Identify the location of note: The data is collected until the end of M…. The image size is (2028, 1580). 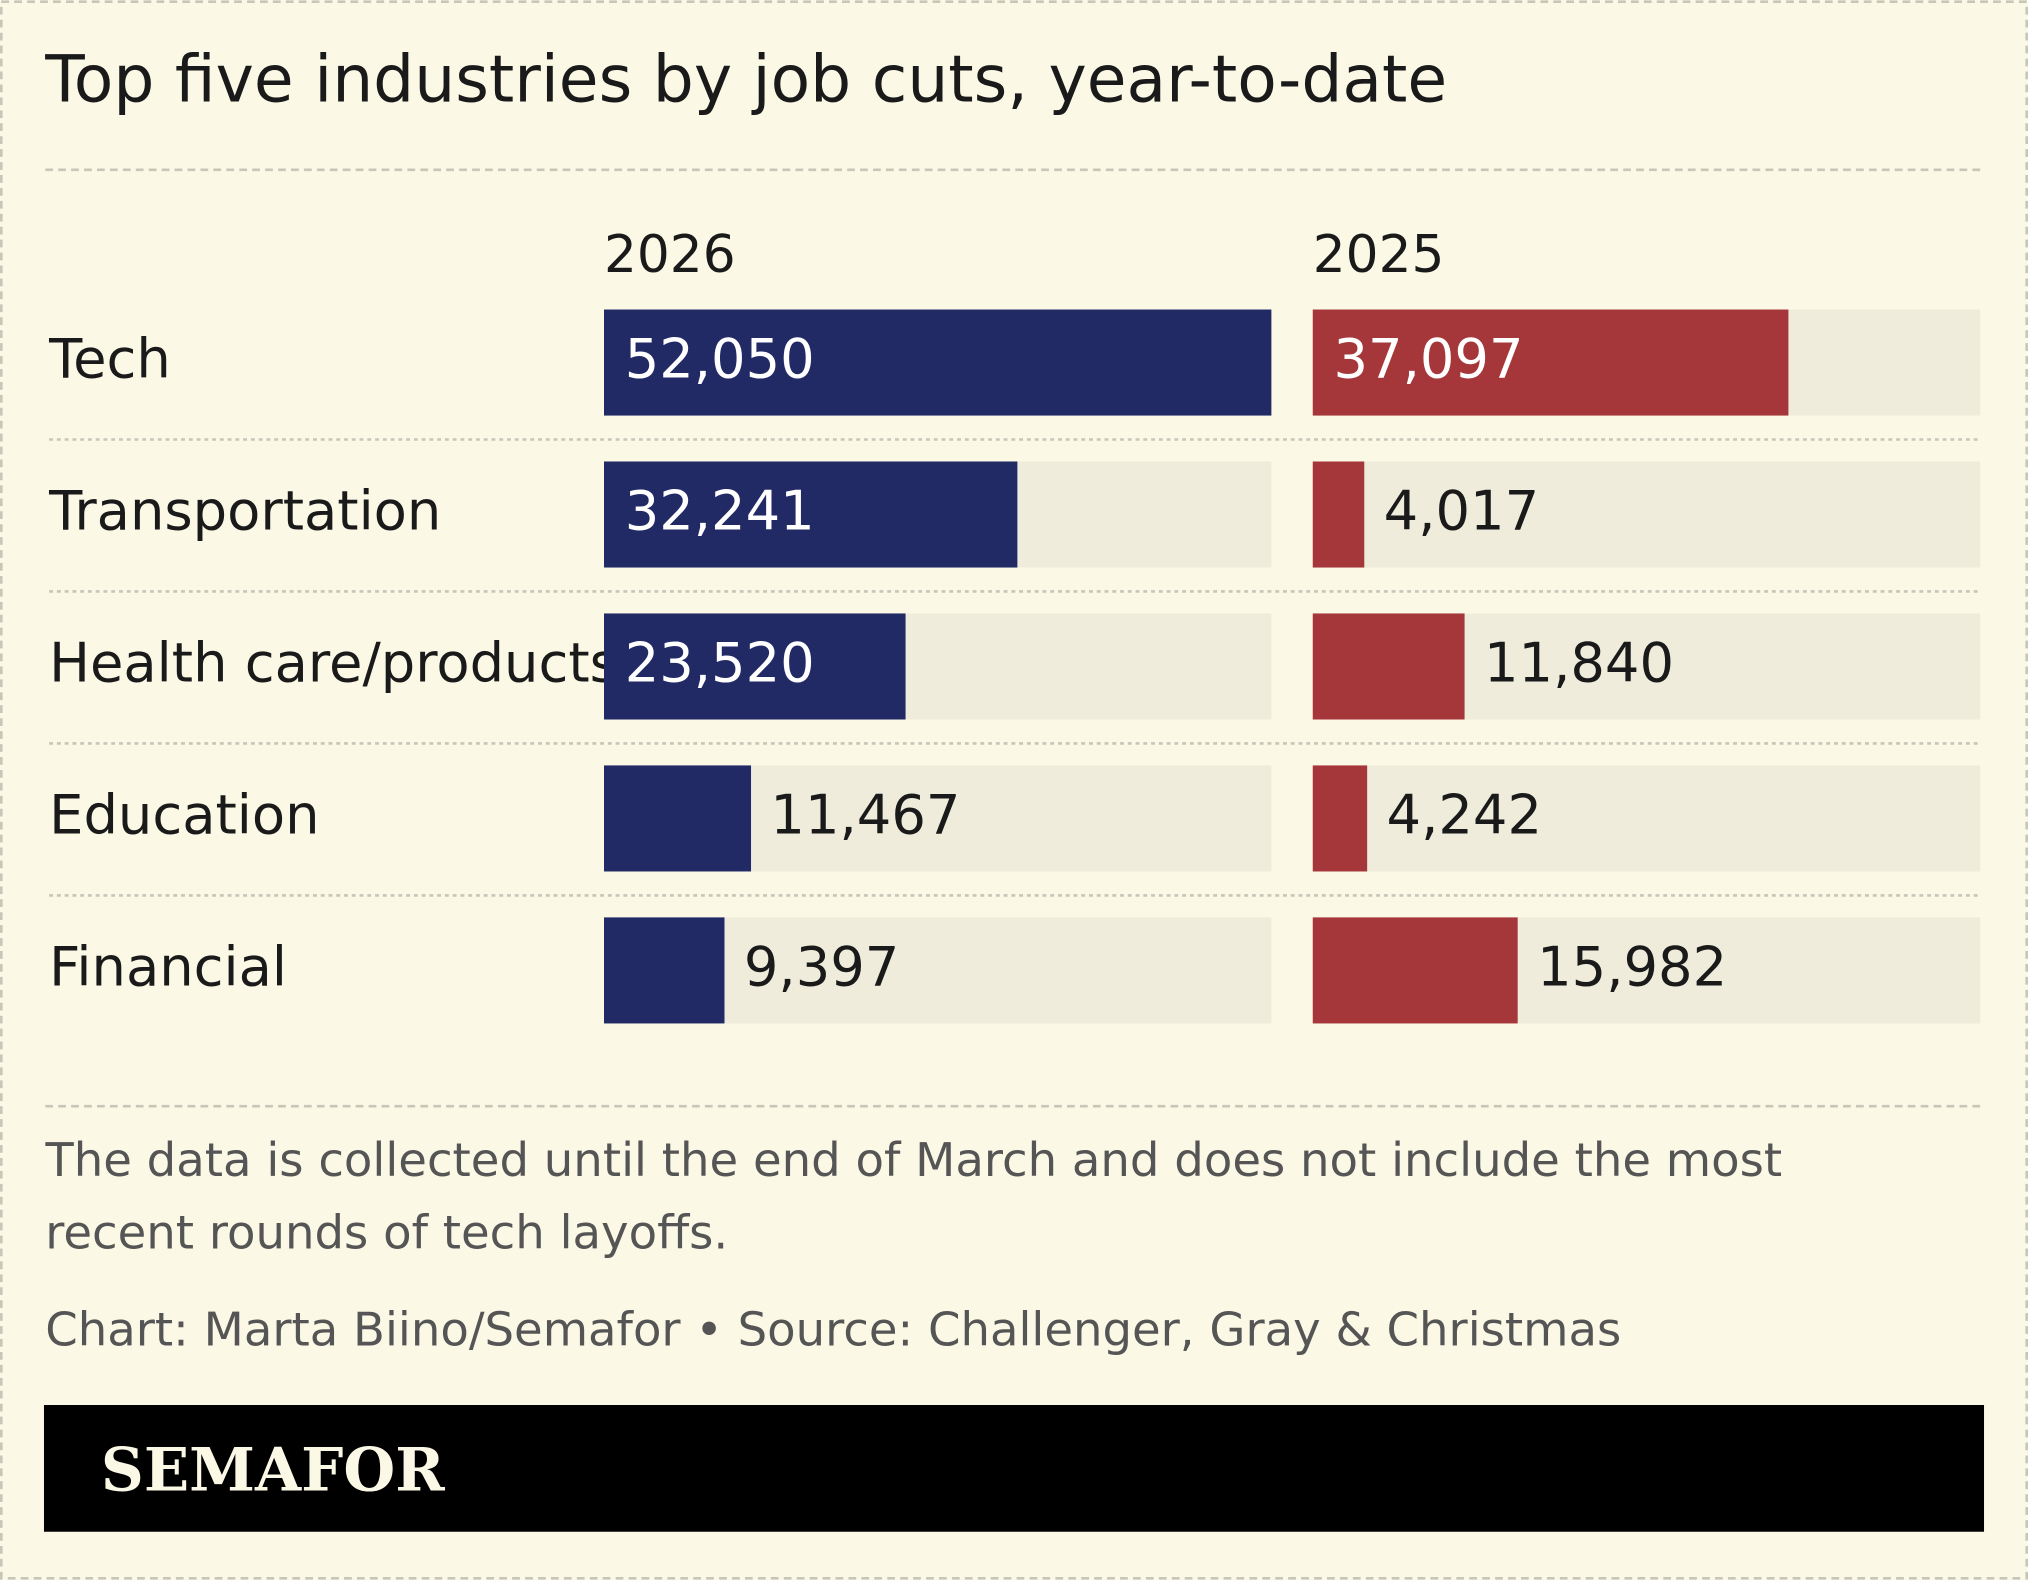
(914, 1197).